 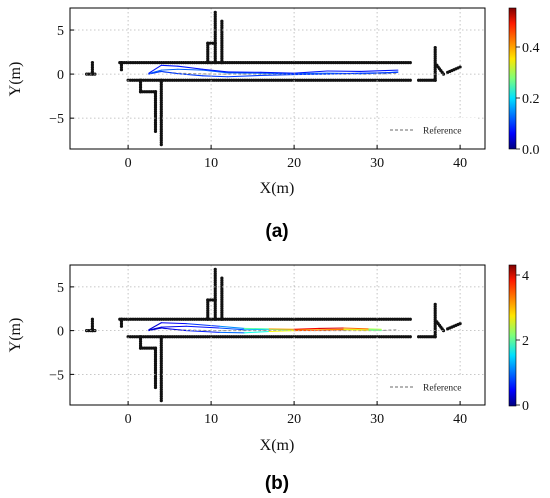 I want to click on legend-reference-label: Reference, so click(x=442, y=388).